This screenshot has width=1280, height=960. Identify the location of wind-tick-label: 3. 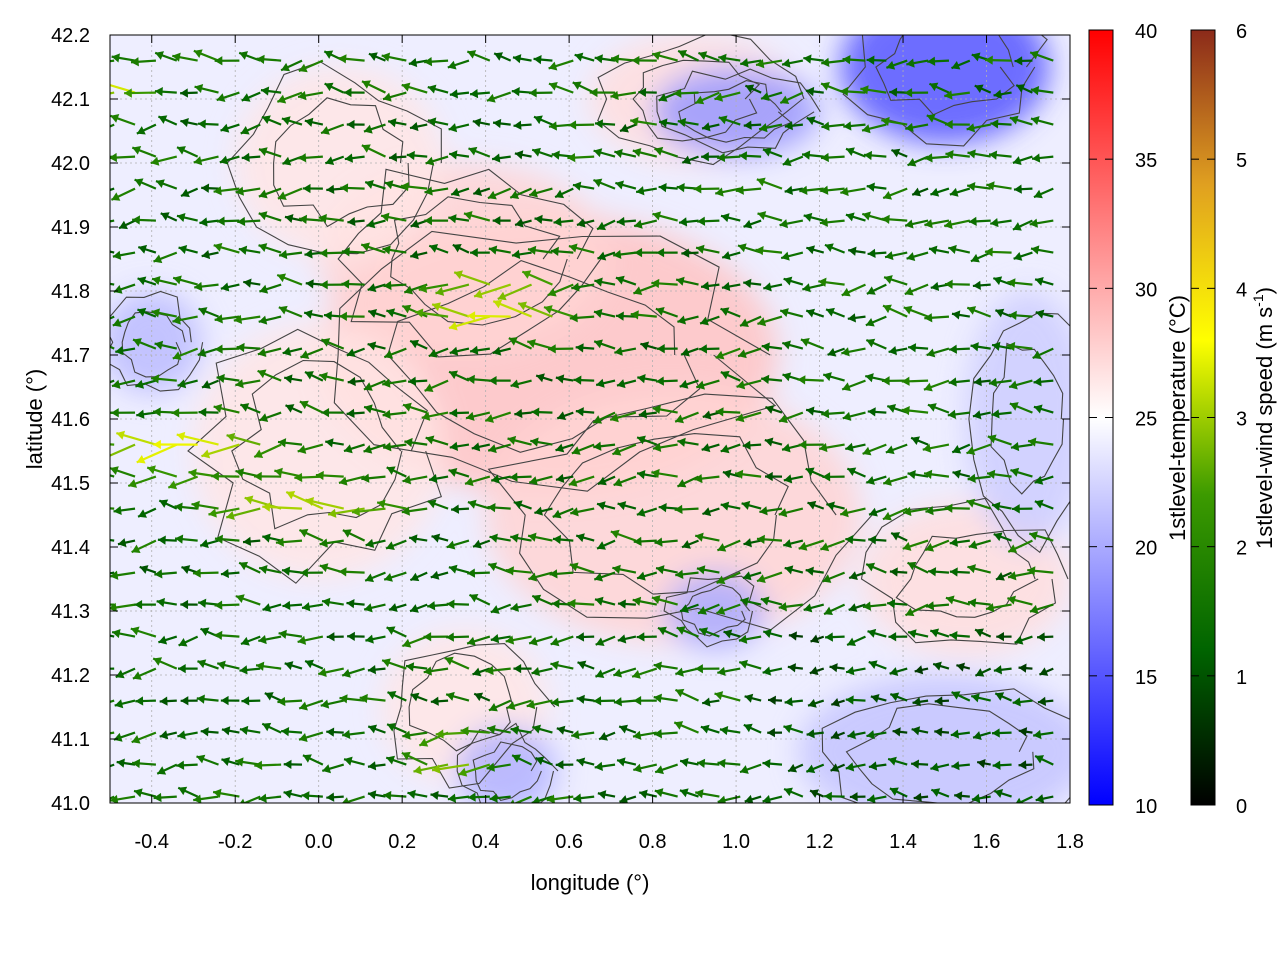
(1241, 420).